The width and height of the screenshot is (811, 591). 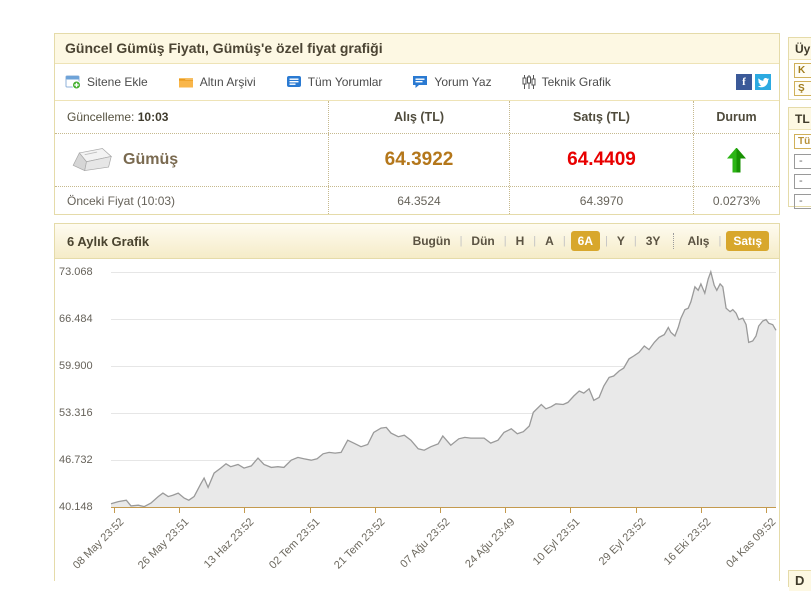 I want to click on column-header-buy: Alış (TL), so click(x=418, y=117).